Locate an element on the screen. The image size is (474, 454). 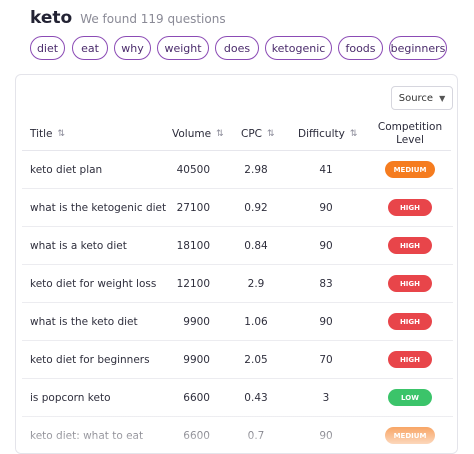
row-difficulty: 70 is located at coordinates (326, 359).